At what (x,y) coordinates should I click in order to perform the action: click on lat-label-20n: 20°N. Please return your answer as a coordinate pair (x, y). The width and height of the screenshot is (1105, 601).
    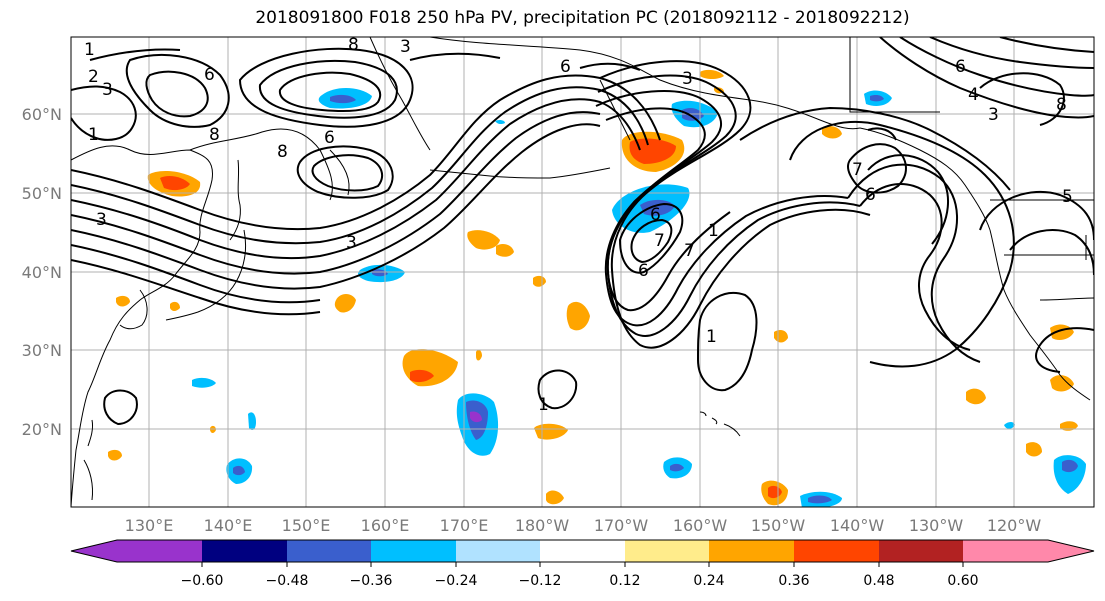
    Looking at the image, I should click on (42, 429).